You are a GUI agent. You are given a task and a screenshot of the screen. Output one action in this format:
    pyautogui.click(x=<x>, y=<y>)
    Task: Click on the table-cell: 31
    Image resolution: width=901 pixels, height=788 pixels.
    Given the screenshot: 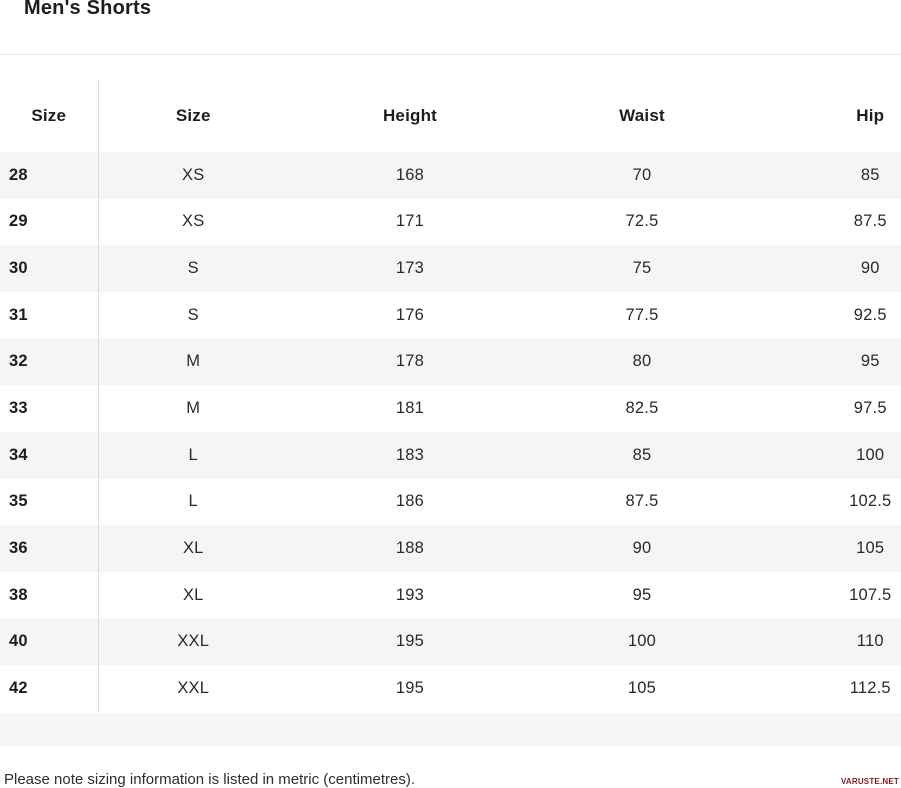 What is the action you would take?
    pyautogui.click(x=49, y=315)
    